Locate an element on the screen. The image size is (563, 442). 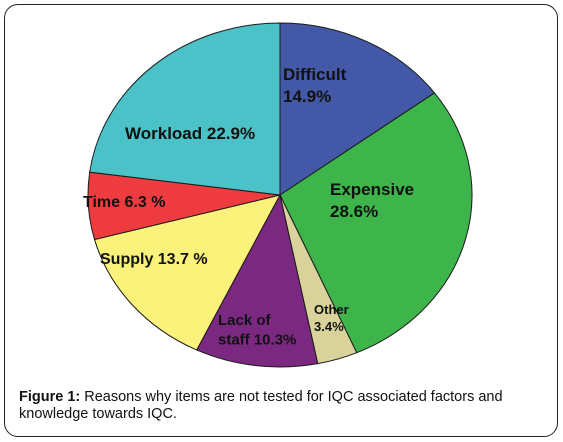
pie-slice-supply is located at coordinates (187, 272).